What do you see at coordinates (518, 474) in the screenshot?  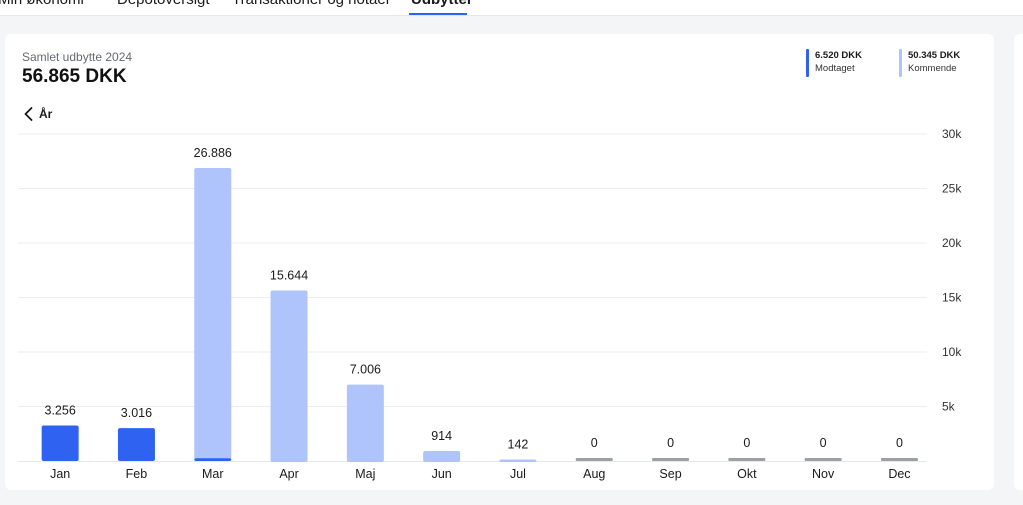 I see `x-tick-label: Jul` at bounding box center [518, 474].